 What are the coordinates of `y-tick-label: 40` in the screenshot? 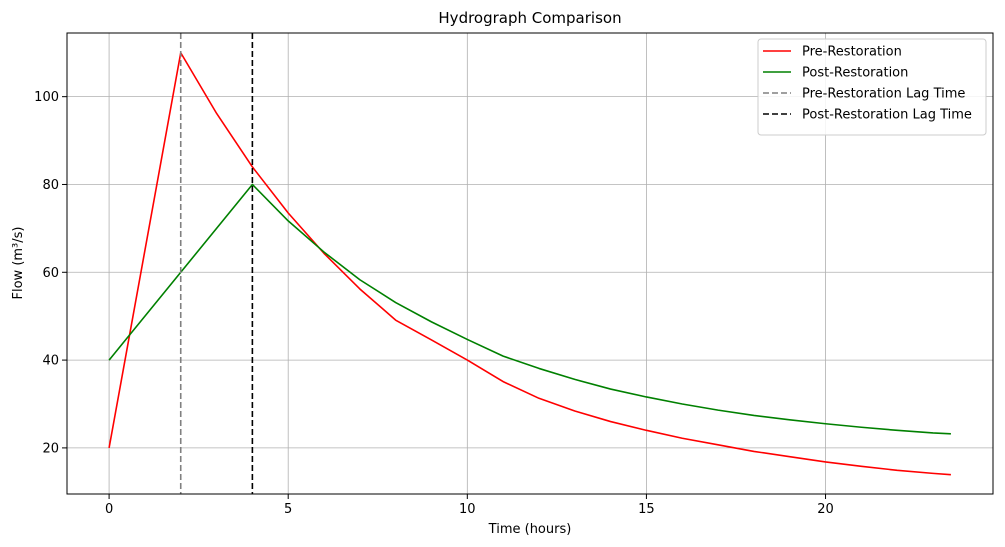 It's located at (50, 361).